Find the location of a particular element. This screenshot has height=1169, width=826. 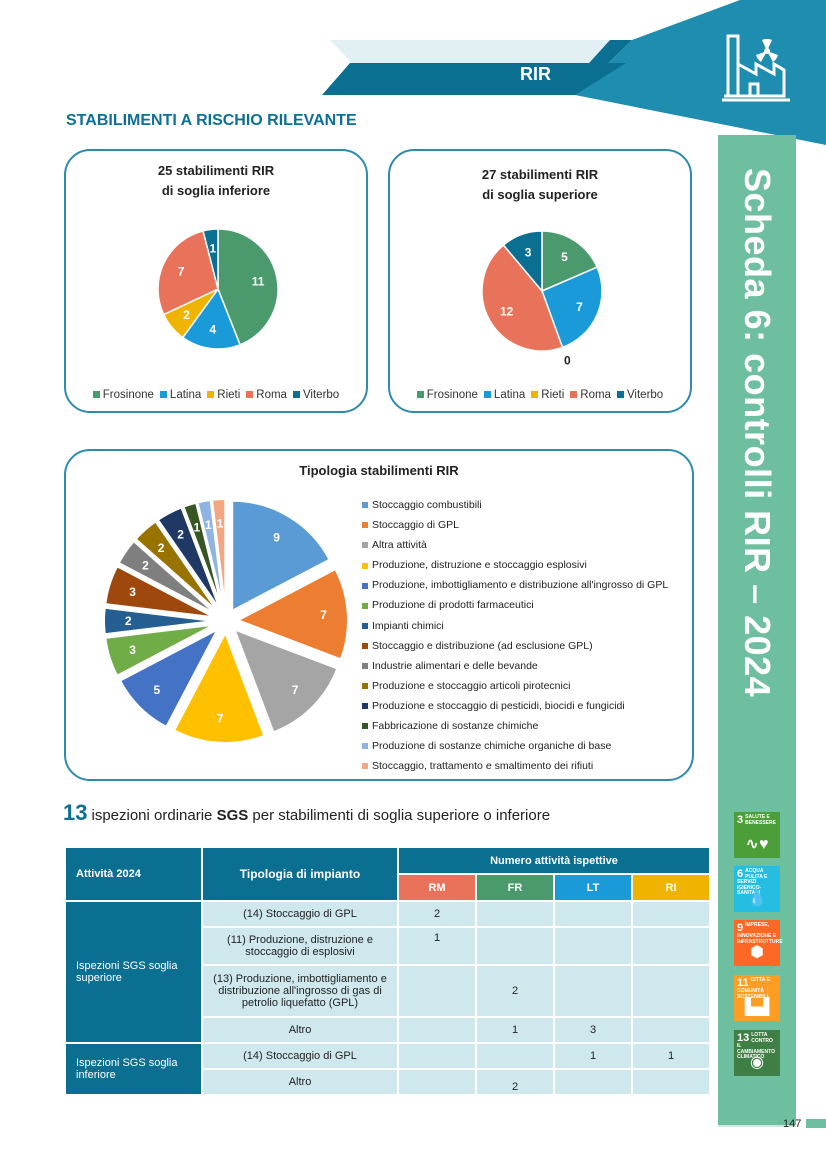

pie-slice-produzione-imbottigliamento-e-distribuzione-all-ingrosso-di-gpl is located at coordinates (169, 678).